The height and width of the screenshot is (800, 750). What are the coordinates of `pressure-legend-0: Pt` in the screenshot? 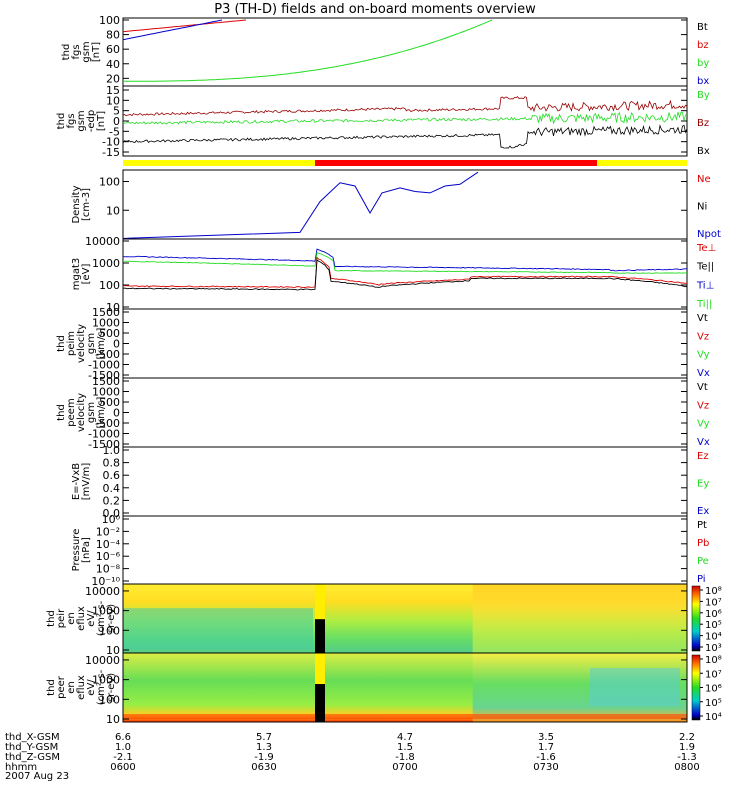 It's located at (702, 525).